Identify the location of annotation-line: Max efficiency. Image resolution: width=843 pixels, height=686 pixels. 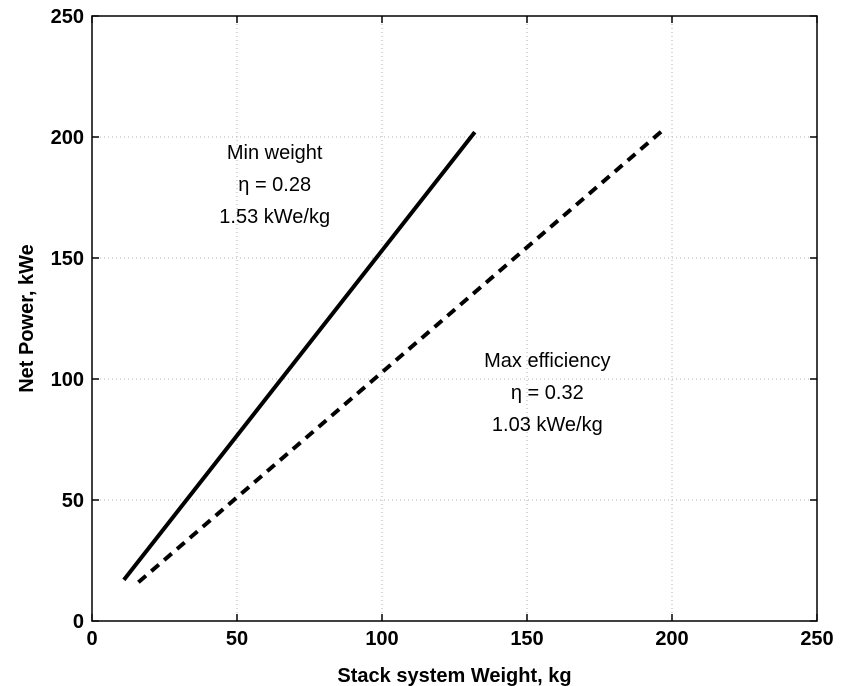
(547, 361).